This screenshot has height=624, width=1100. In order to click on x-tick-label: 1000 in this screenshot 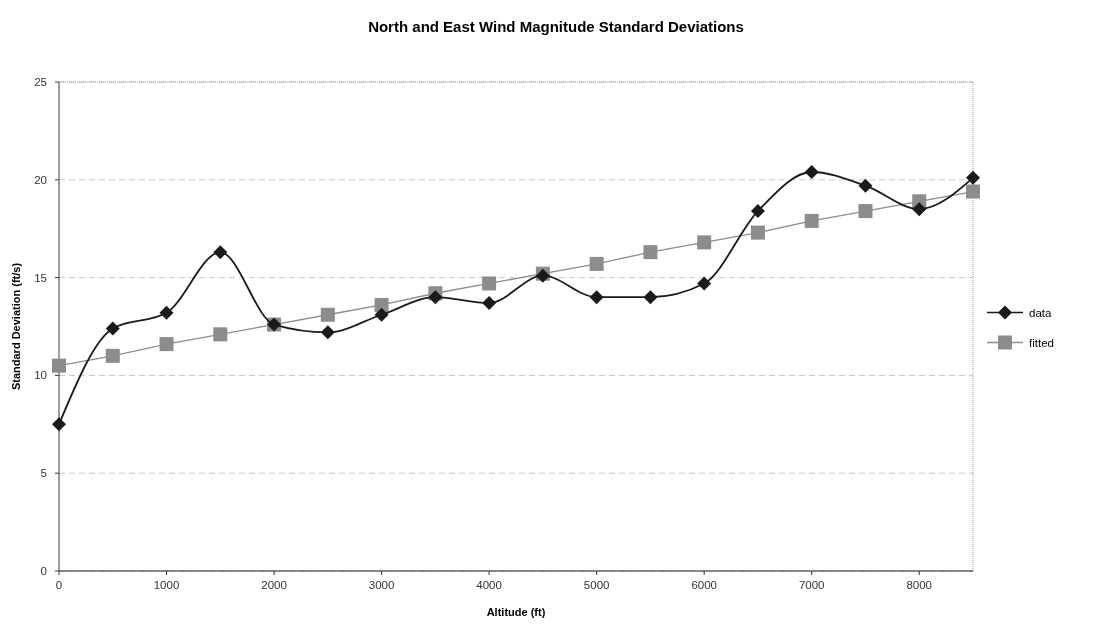, I will do `click(166, 585)`.